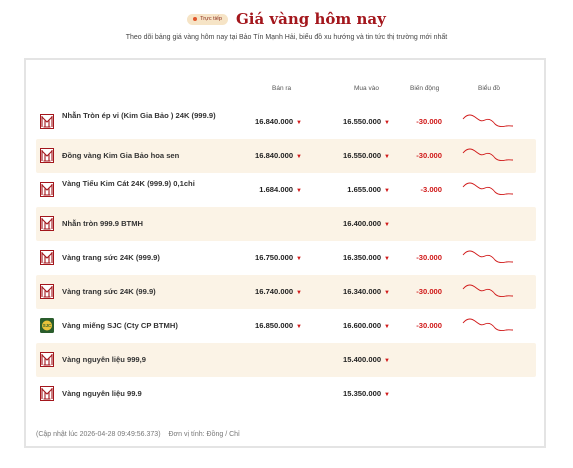  Describe the element at coordinates (489, 88) in the screenshot. I see `column-header-chart: Biểu đồ` at that location.